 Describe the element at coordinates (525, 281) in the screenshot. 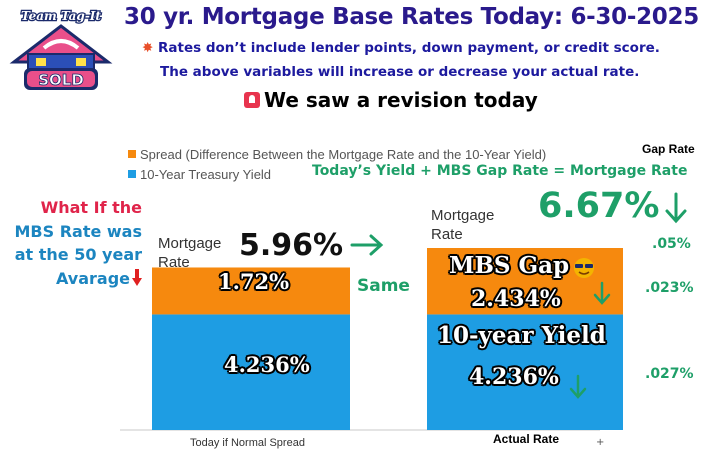

I see `bar-right-spread-segment` at that location.